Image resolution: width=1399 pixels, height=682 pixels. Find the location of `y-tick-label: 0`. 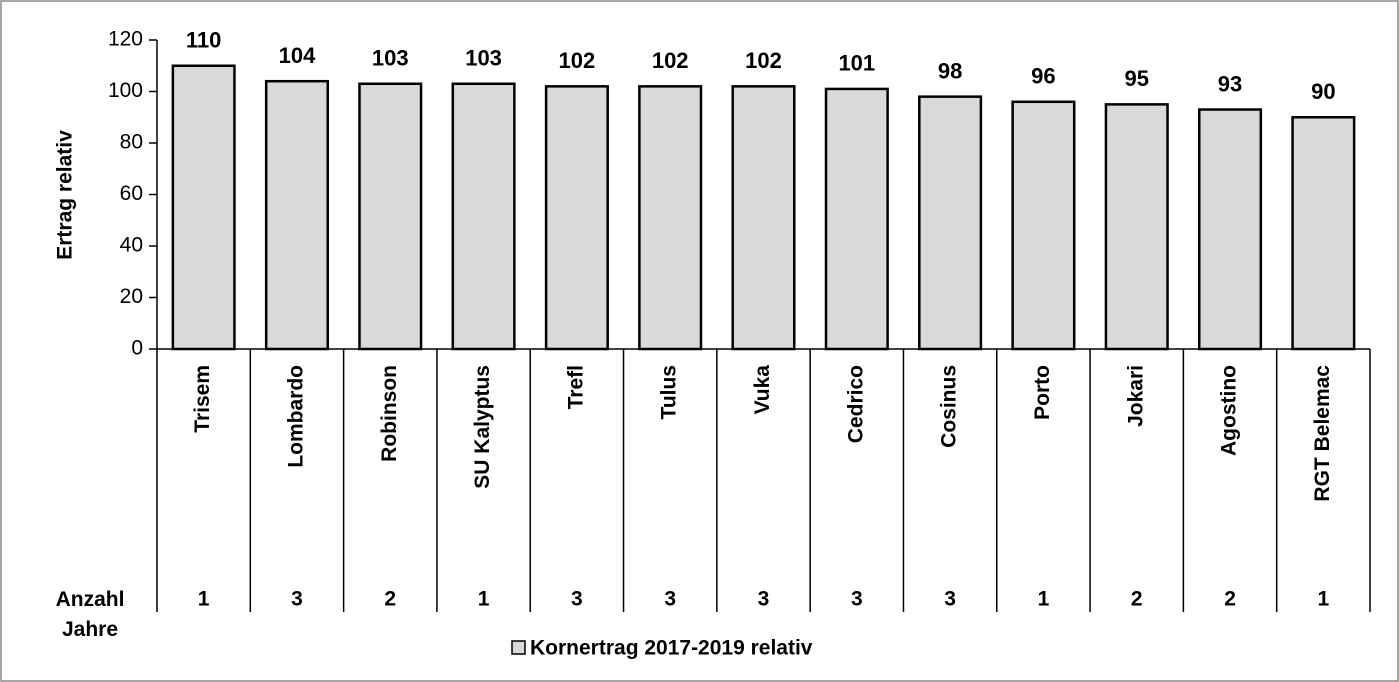

y-tick-label: 0 is located at coordinates (137, 348).